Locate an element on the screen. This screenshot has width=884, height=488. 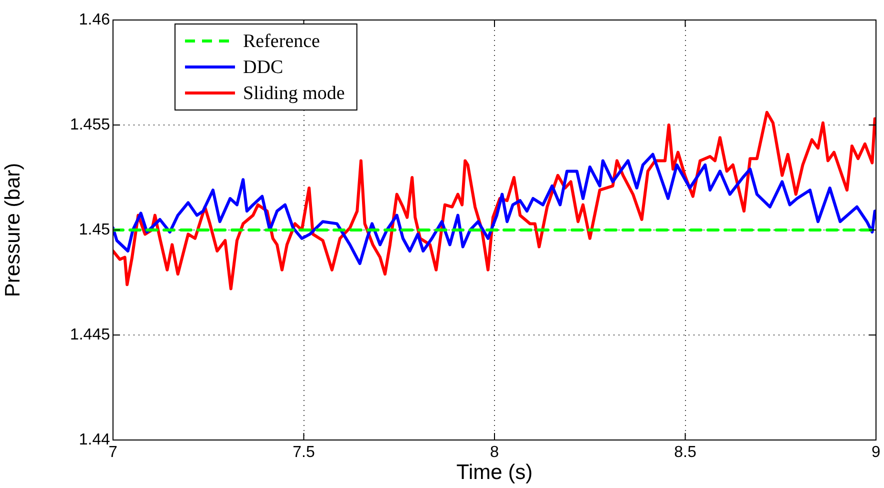
y-tick-label: 1.46 is located at coordinates (94, 19).